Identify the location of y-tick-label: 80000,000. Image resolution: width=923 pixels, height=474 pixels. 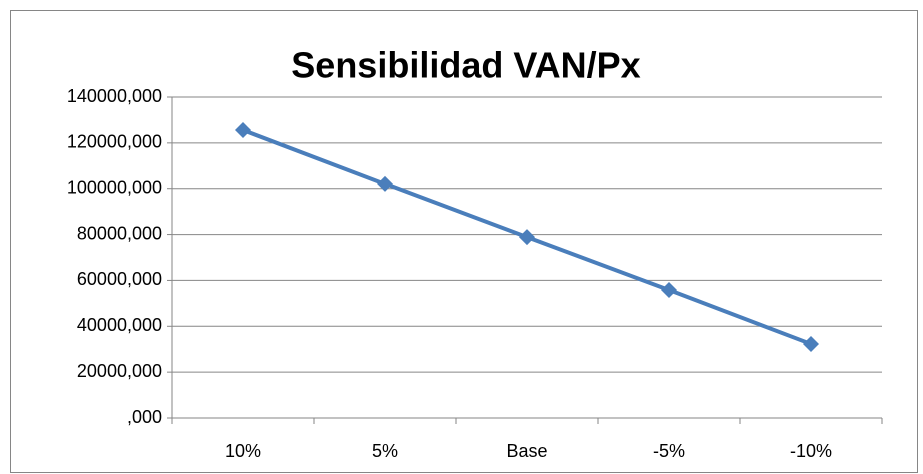
(119, 233).